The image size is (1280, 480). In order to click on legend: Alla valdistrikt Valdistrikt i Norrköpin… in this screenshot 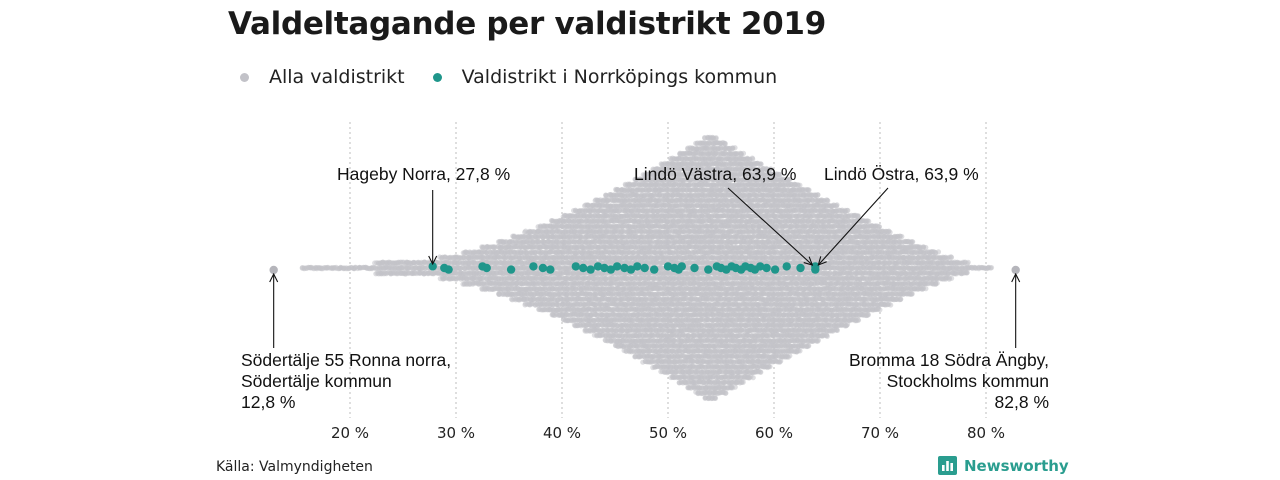, I will do `click(522, 77)`.